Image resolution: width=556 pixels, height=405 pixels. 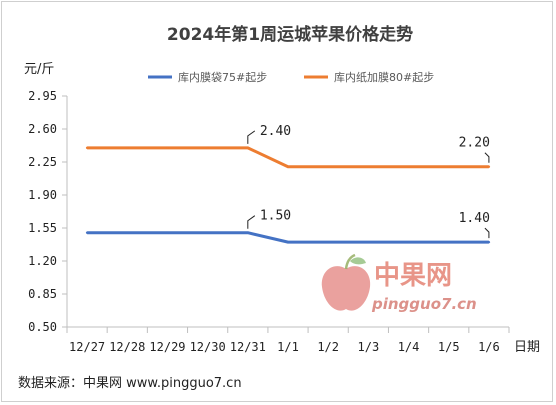 I want to click on data-label: 2.40, so click(x=275, y=131).